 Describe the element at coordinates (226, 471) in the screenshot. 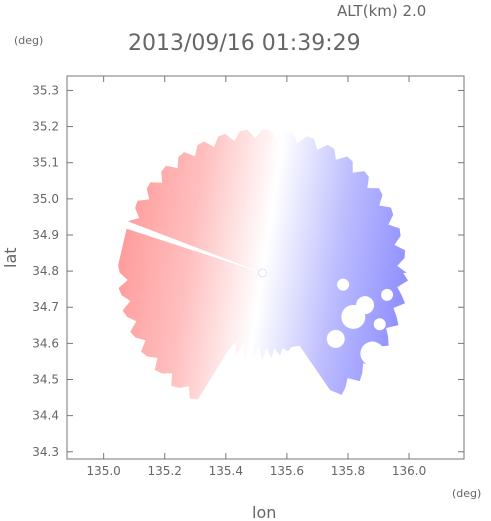

I see `x-tick-label: 135.4` at that location.